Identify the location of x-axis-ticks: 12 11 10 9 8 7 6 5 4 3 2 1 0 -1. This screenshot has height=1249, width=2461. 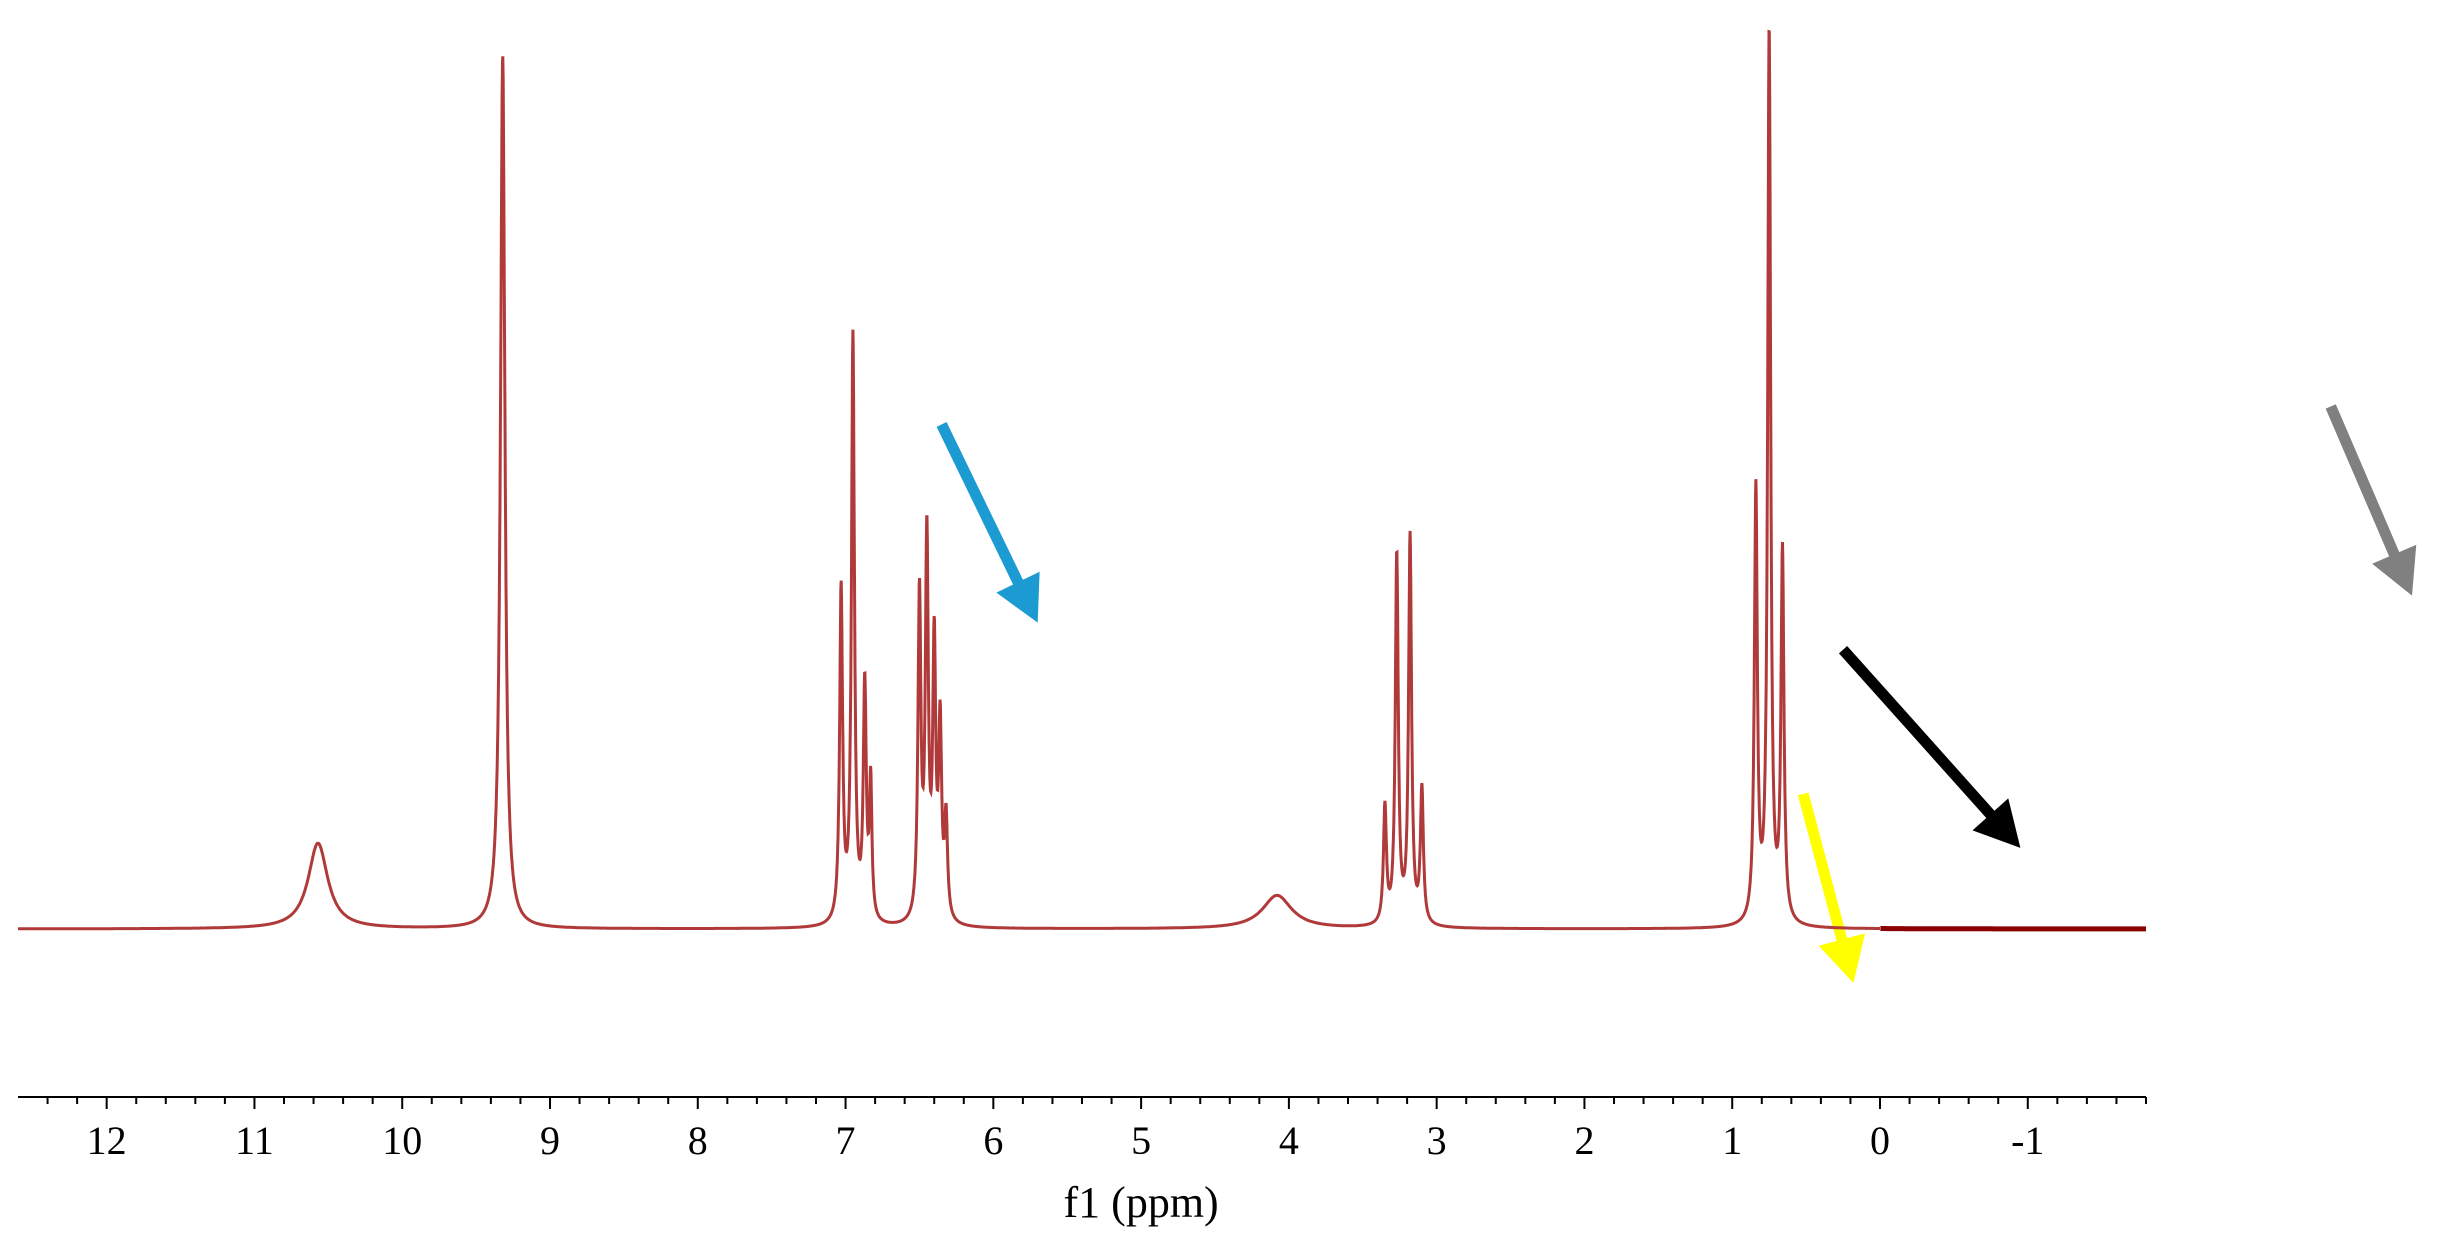
(1096, 1130).